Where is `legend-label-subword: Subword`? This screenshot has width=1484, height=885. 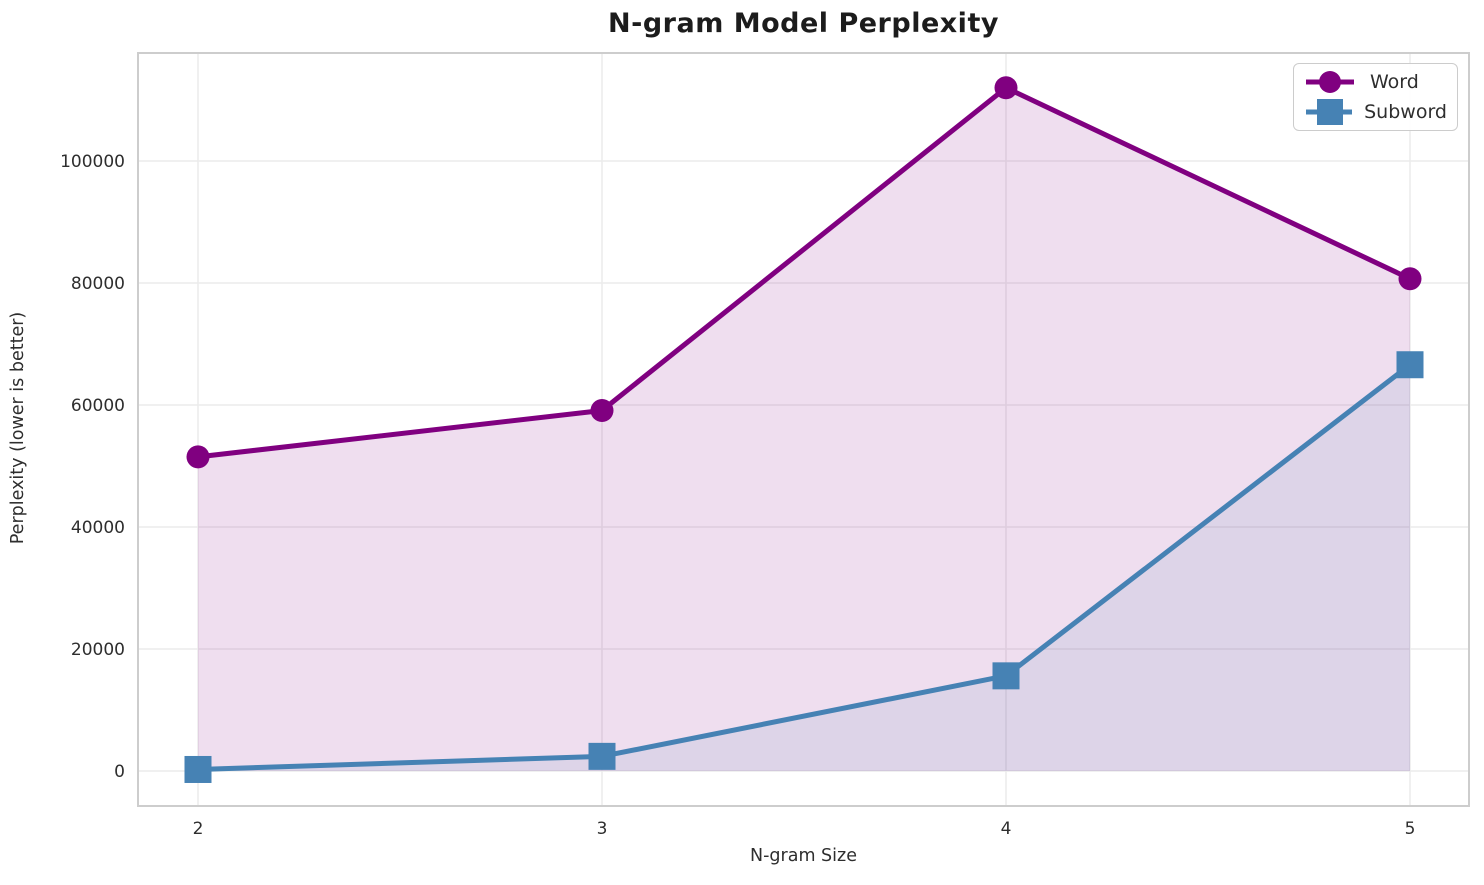
legend-label-subword: Subword is located at coordinates (1405, 111).